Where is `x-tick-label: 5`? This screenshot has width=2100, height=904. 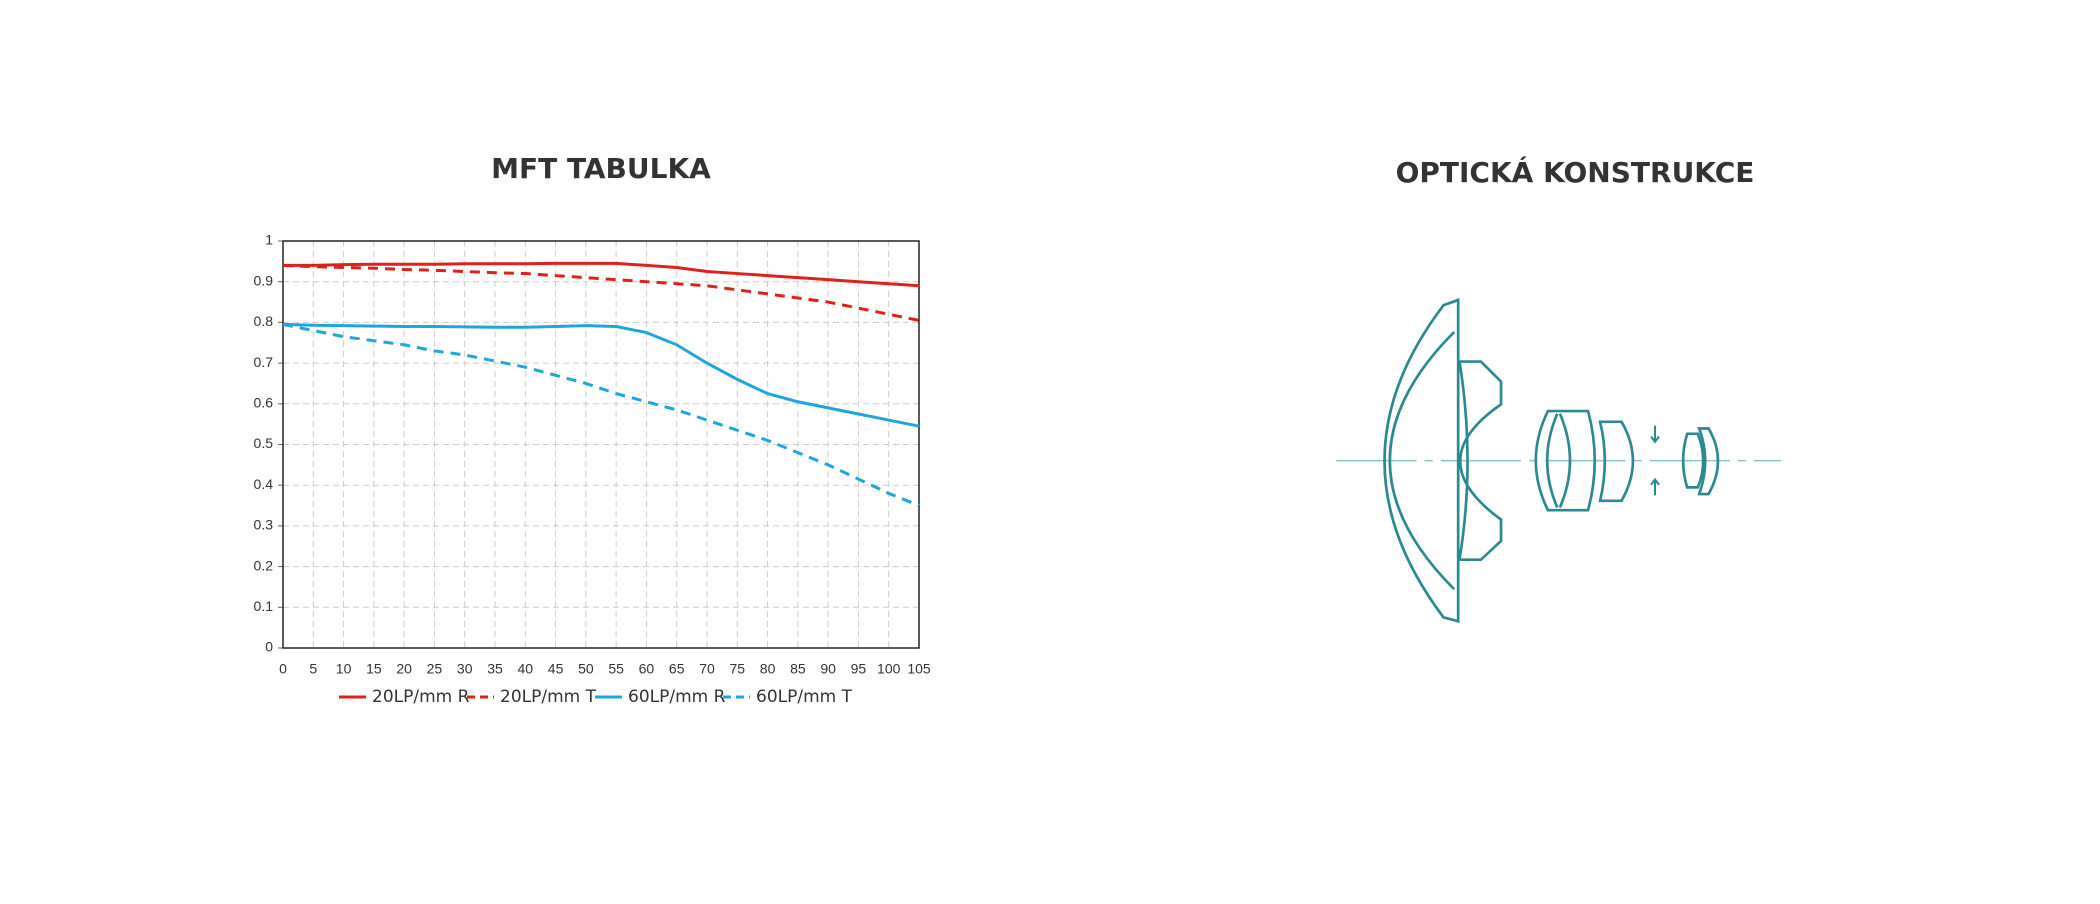
x-tick-label: 5 is located at coordinates (313, 669).